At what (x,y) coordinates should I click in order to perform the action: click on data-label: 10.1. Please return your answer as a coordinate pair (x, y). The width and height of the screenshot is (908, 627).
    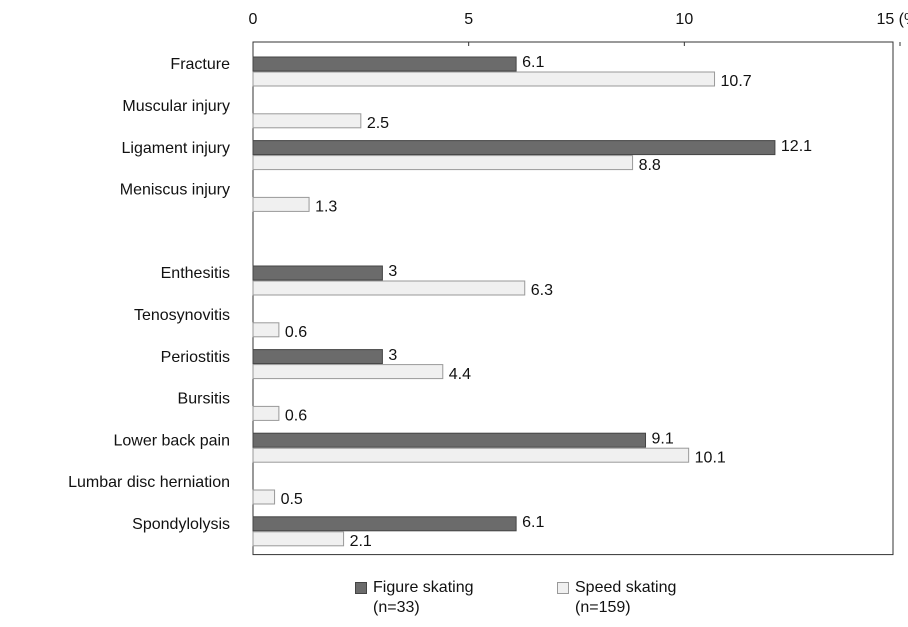
    Looking at the image, I should click on (710, 457).